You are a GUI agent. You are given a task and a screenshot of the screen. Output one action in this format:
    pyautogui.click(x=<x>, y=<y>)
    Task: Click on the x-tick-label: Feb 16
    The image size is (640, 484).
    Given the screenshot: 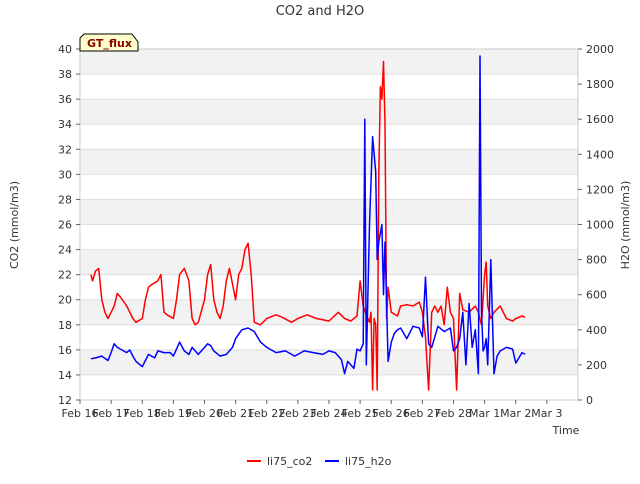 What is the action you would take?
    pyautogui.click(x=80, y=413)
    